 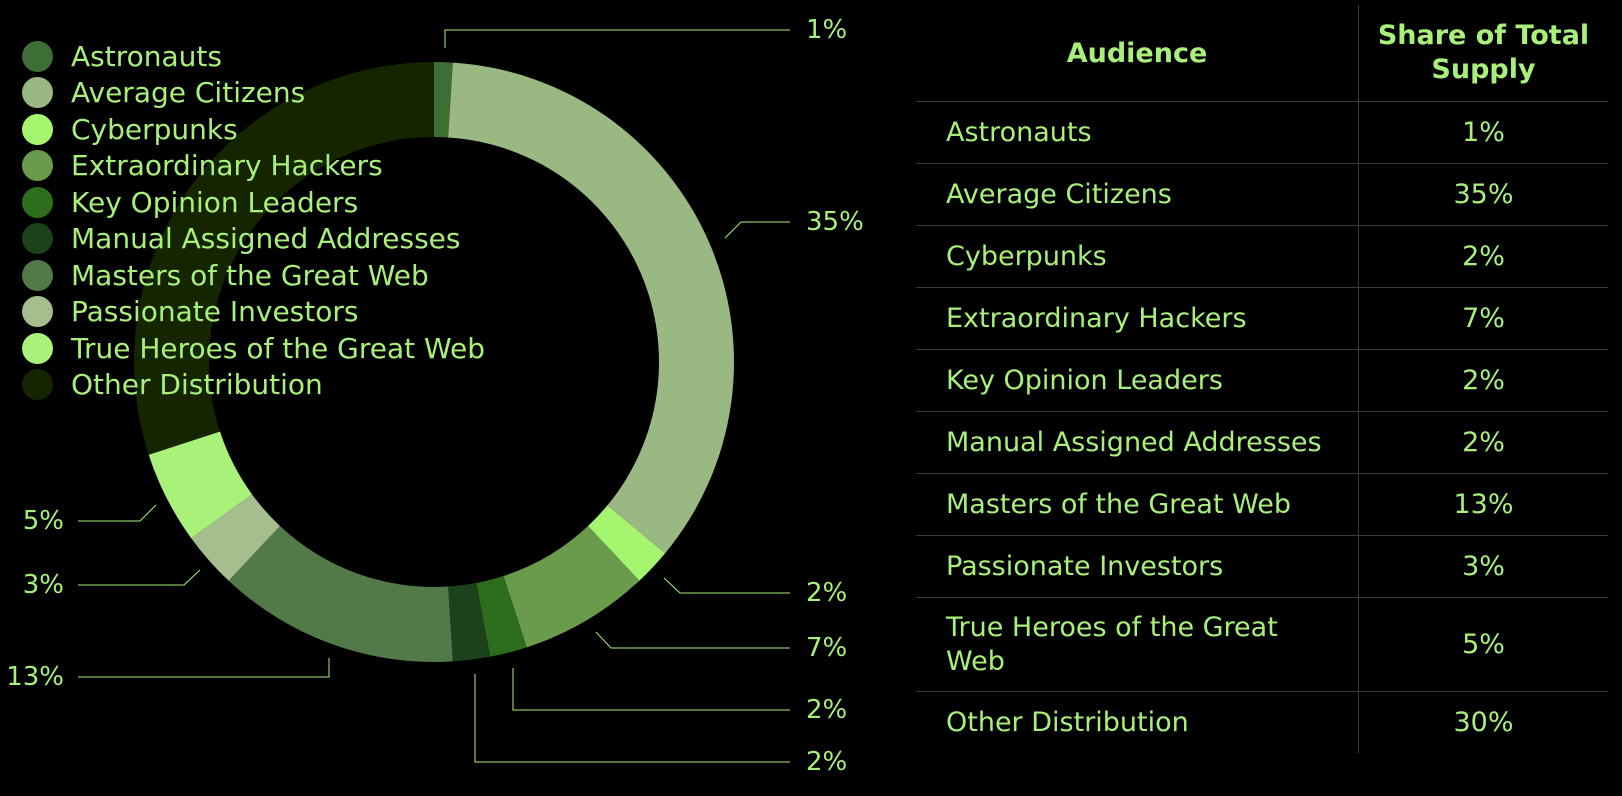 What do you see at coordinates (826, 710) in the screenshot?
I see `slice-label-key-opinion-leaders: 2%` at bounding box center [826, 710].